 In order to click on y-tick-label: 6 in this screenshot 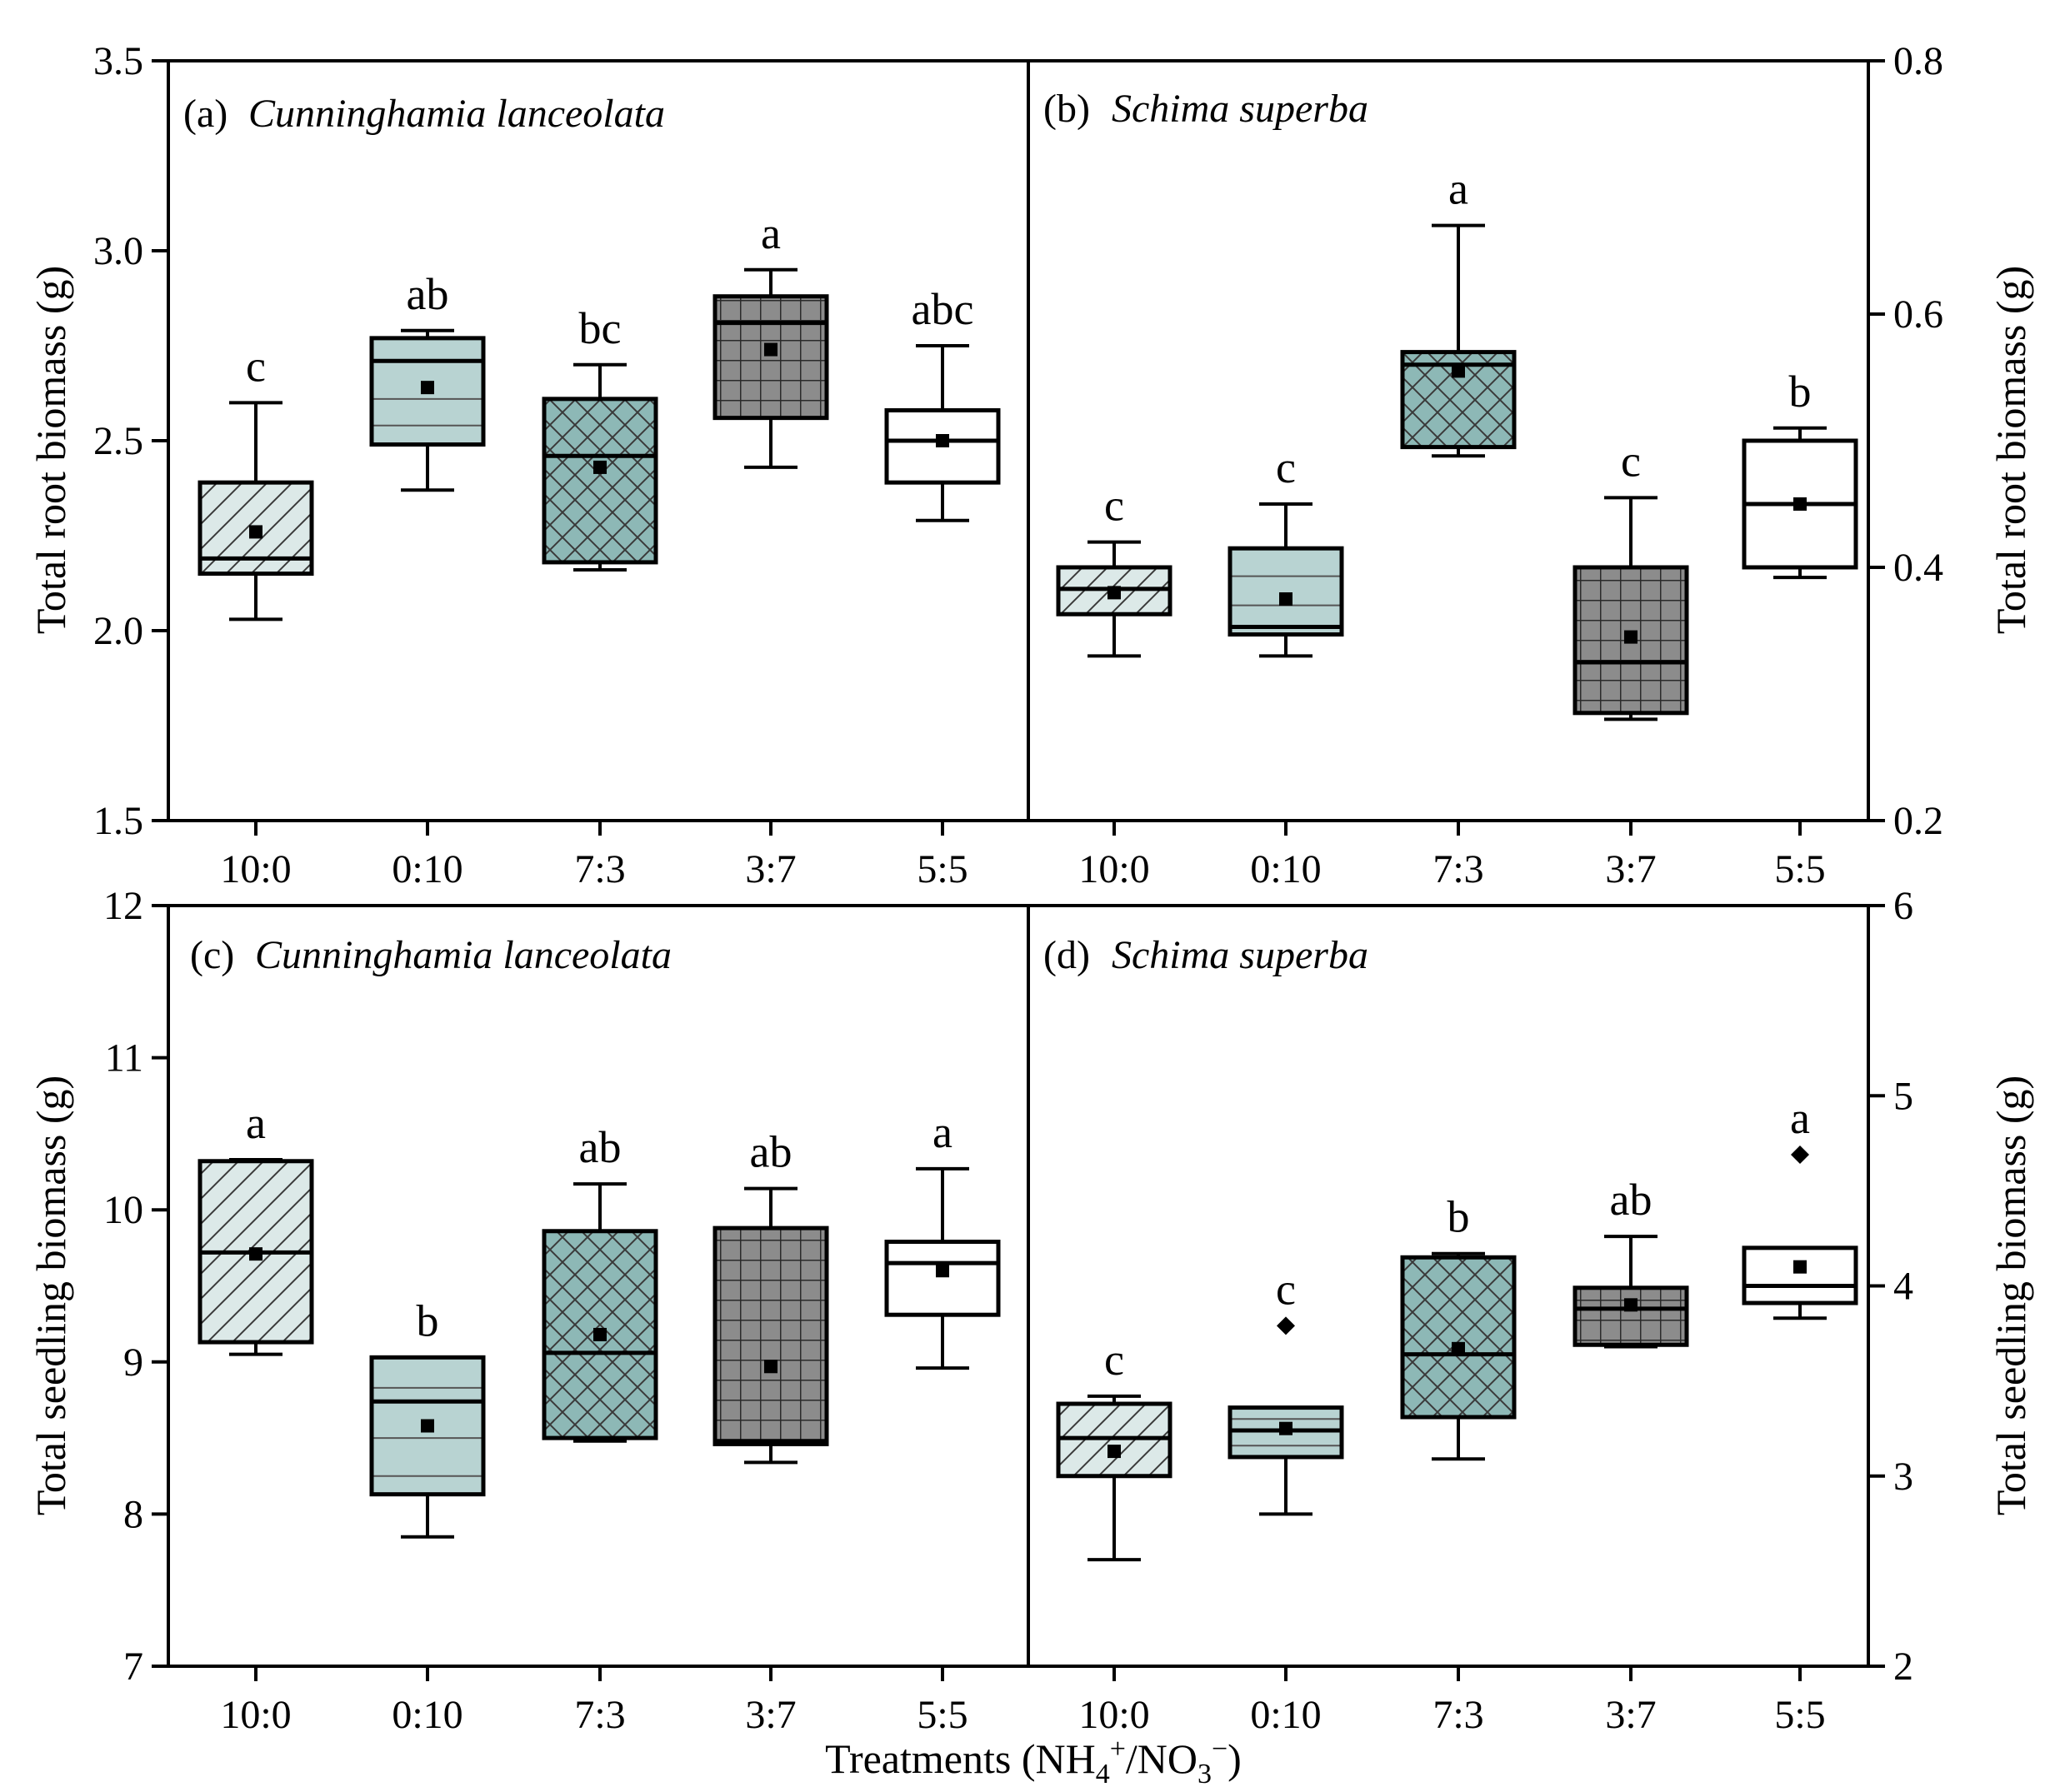, I will do `click(1903, 906)`.